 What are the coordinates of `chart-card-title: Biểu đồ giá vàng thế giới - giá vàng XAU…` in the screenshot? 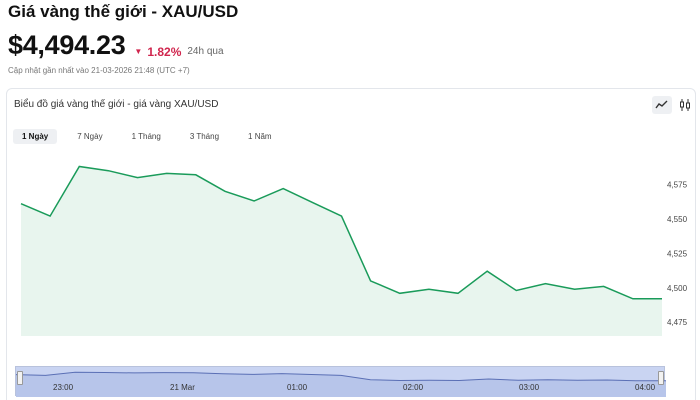 It's located at (116, 104).